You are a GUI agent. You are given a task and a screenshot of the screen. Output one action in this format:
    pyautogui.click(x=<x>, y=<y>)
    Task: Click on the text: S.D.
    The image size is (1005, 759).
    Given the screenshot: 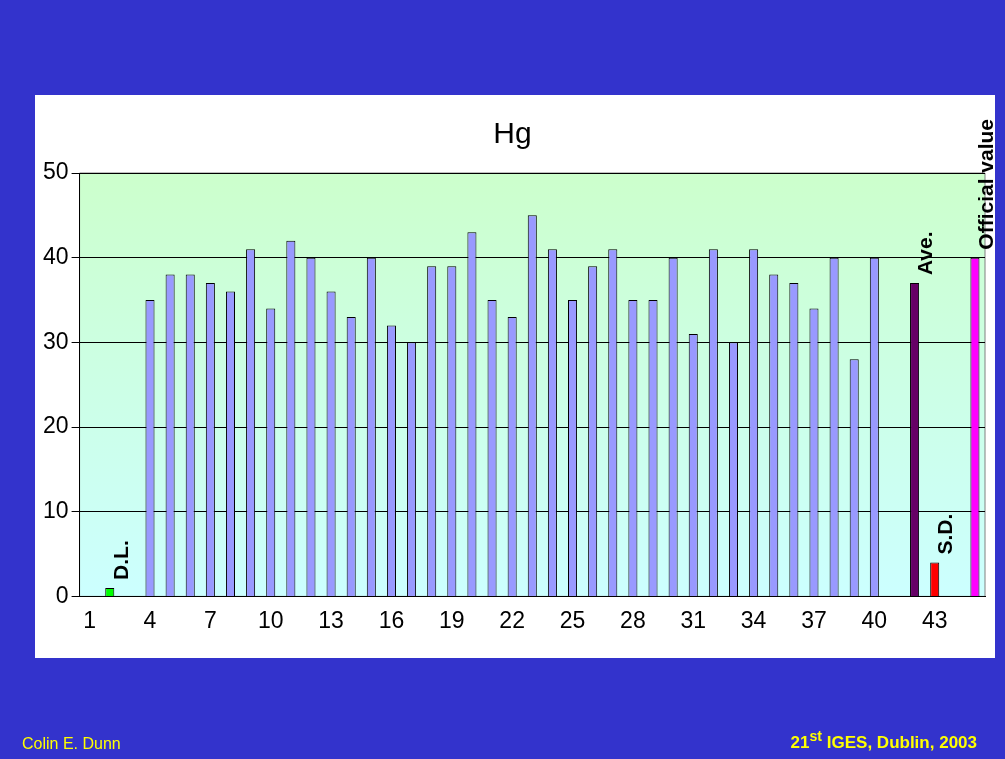 What is the action you would take?
    pyautogui.click(x=945, y=534)
    